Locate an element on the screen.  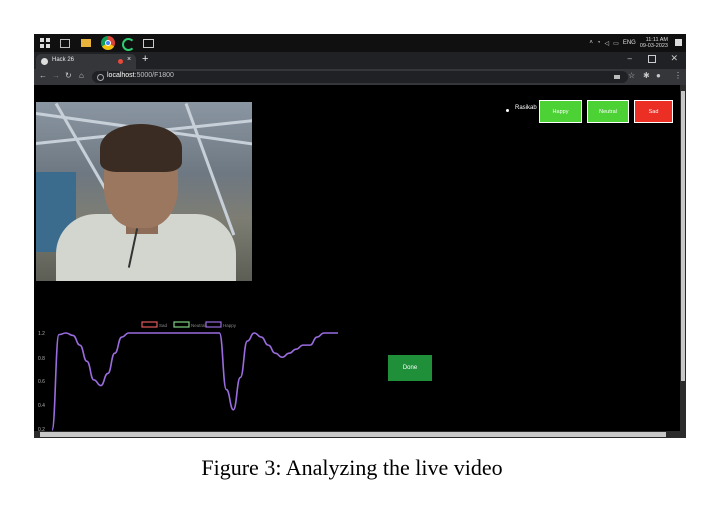
webcam-video is located at coordinates (144, 191).